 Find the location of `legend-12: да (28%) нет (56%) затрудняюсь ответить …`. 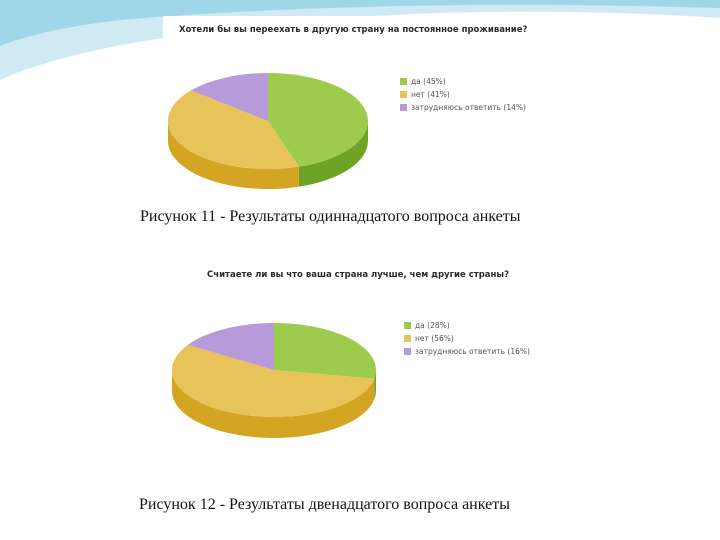

legend-12: да (28%) нет (56%) затрудняюсь ответить … is located at coordinates (467, 338).